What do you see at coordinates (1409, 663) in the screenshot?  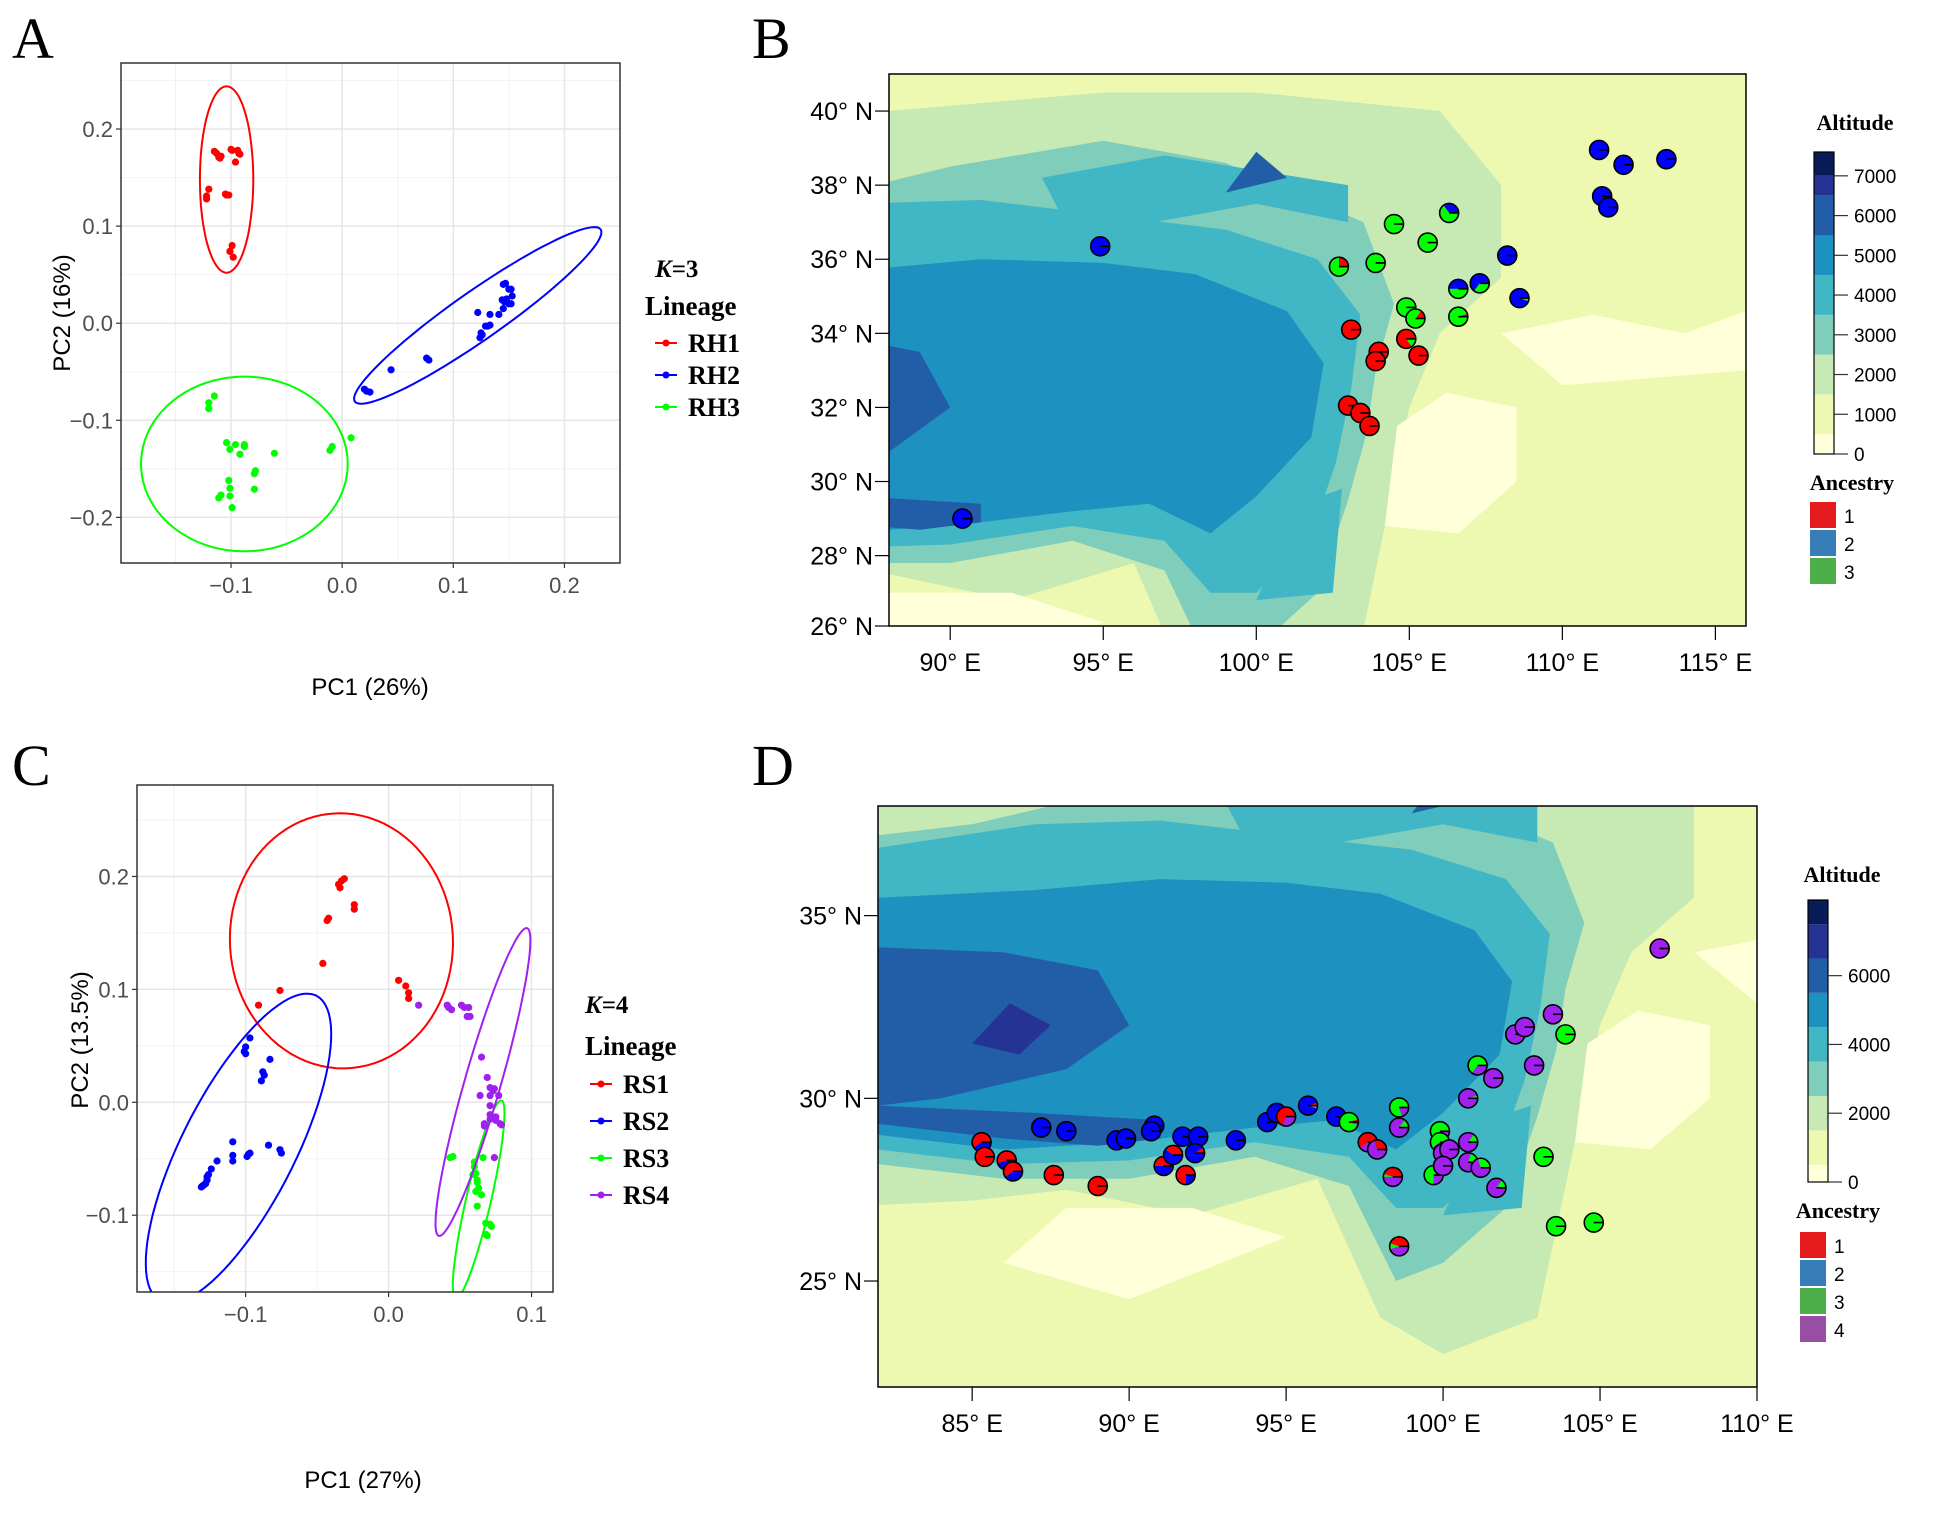 I see `lon-tick-label: 105° E` at bounding box center [1409, 663].